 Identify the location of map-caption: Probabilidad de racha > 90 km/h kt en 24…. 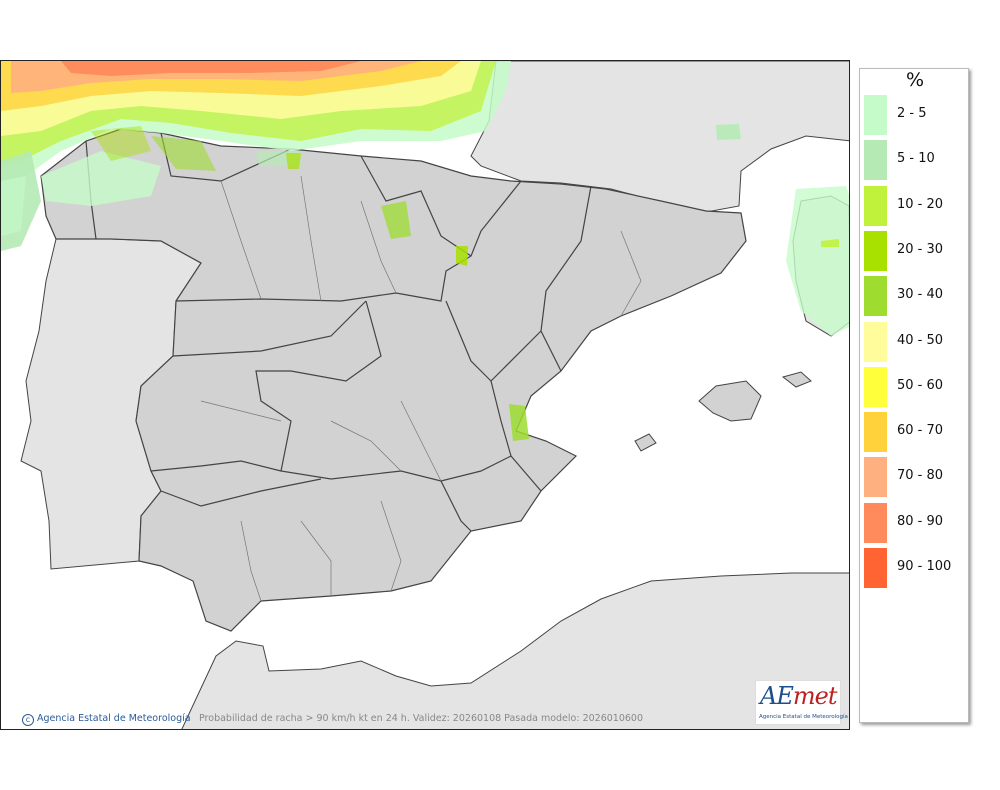
(421, 718).